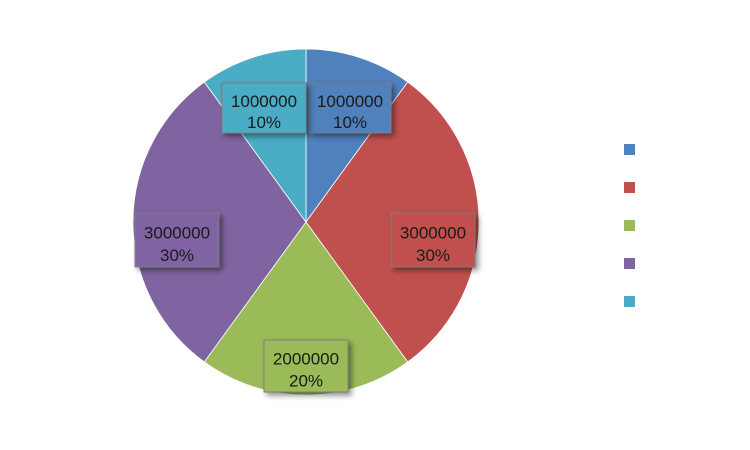 This screenshot has width=750, height=450. What do you see at coordinates (350, 101) in the screenshot?
I see `data-label-value-1: 1000000` at bounding box center [350, 101].